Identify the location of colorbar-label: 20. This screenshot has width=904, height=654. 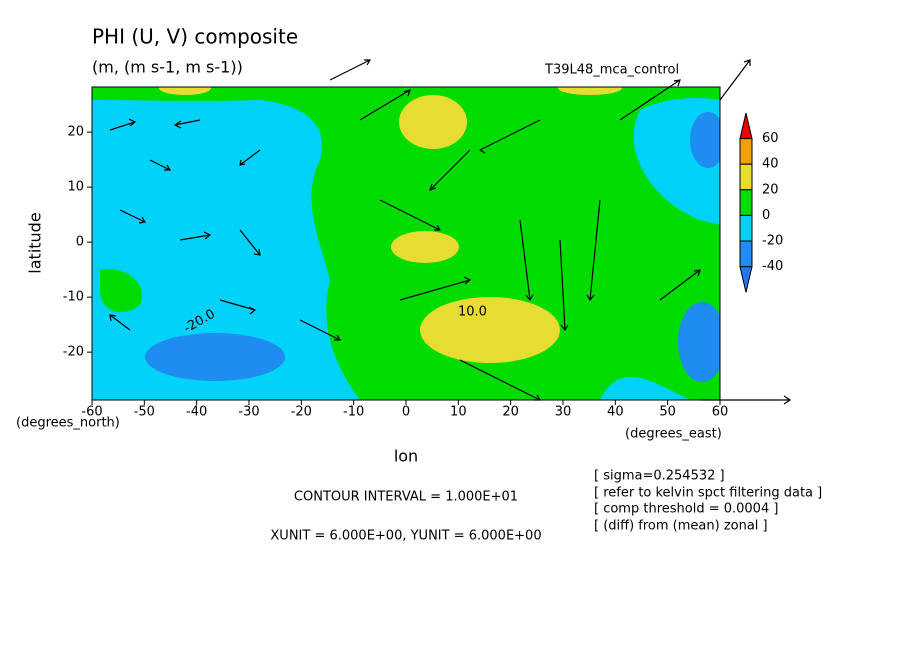
(770, 189).